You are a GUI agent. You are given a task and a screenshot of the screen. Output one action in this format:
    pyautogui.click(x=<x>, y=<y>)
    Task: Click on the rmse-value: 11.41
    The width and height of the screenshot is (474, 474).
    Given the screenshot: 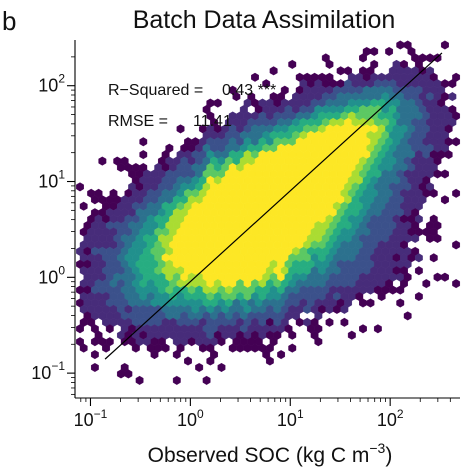 What is the action you would take?
    pyautogui.click(x=212, y=121)
    